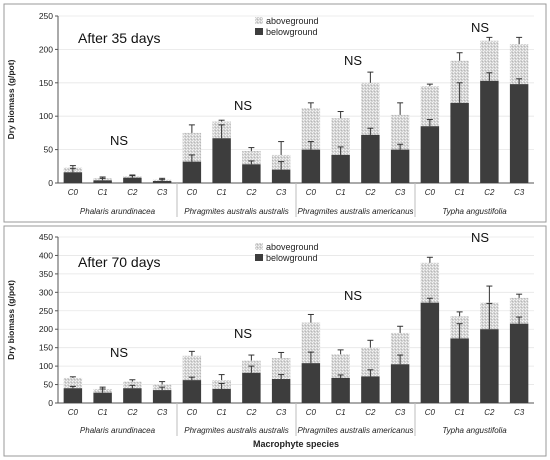 The height and width of the screenshot is (460, 550). Describe the element at coordinates (119, 38) in the screenshot. I see `panel-title: After 35 days` at that location.